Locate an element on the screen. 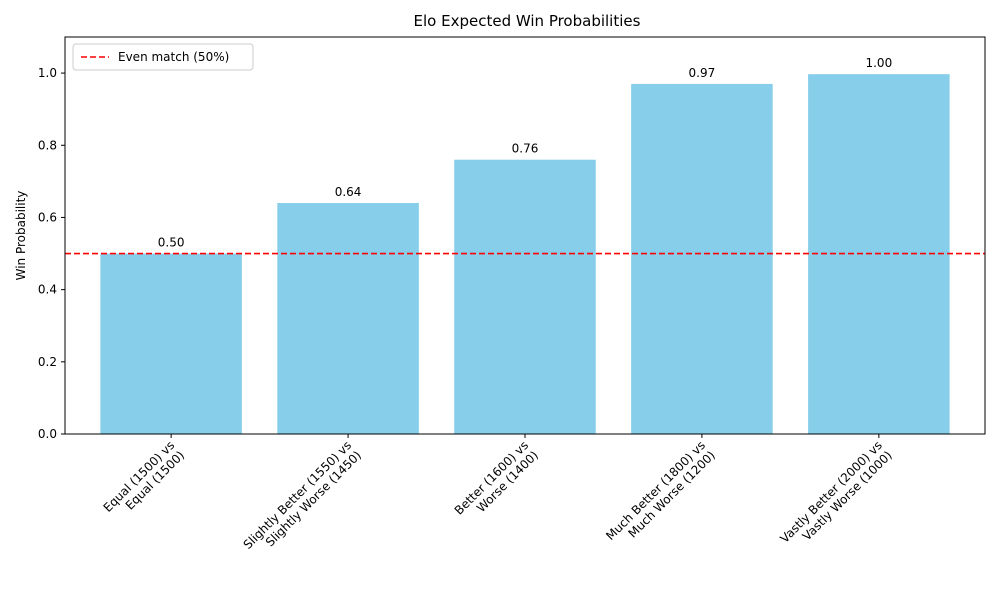 This screenshot has width=1000, height=600. legend: Even match (50%) is located at coordinates (163, 57).